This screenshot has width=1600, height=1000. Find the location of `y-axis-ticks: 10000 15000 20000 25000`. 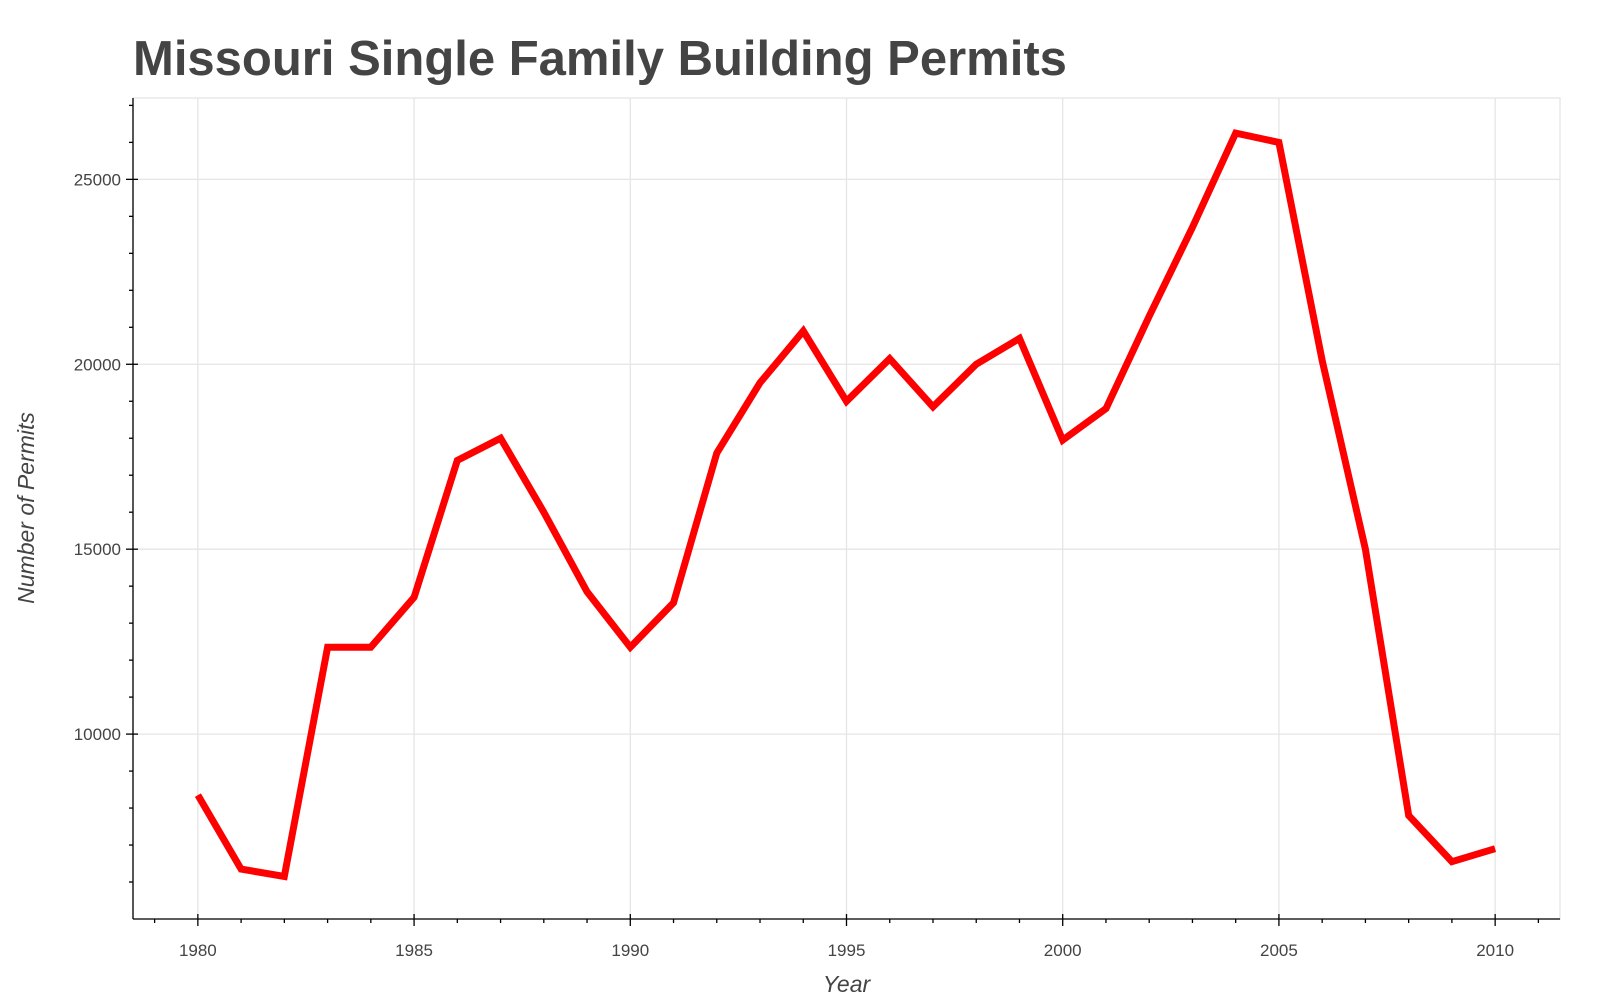

y-axis-ticks: 10000 15000 20000 25000 is located at coordinates (106, 493).